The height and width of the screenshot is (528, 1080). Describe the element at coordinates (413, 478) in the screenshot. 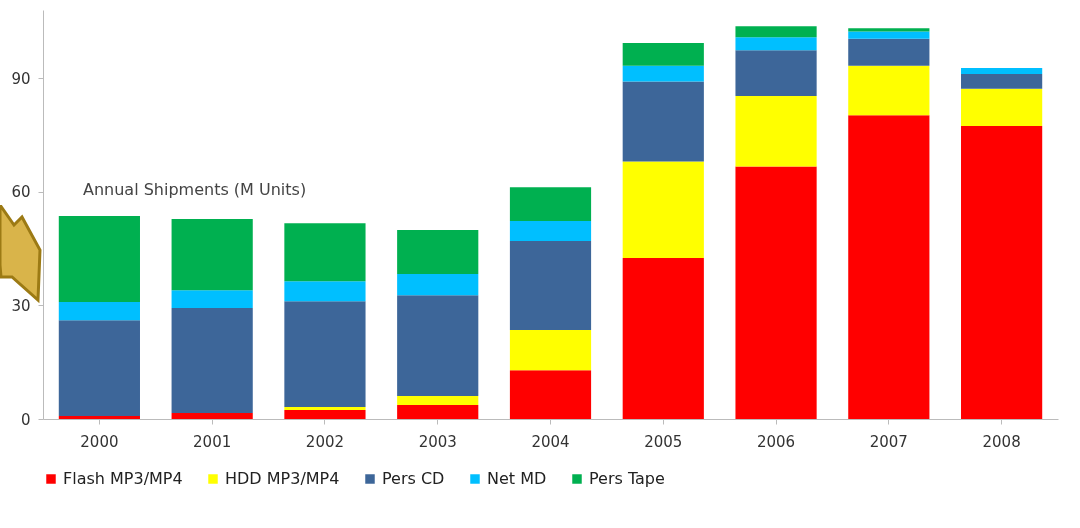

I see `legend-label: Pers CD` at that location.